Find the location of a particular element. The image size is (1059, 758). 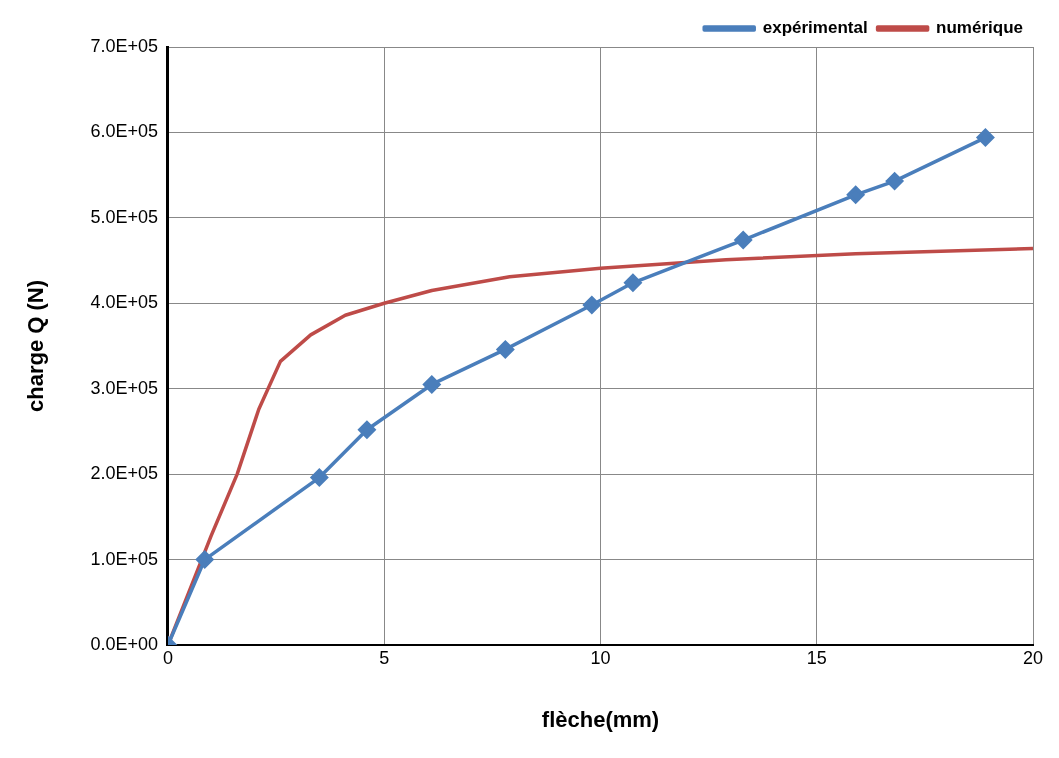

legend-label: numérique is located at coordinates (980, 28).